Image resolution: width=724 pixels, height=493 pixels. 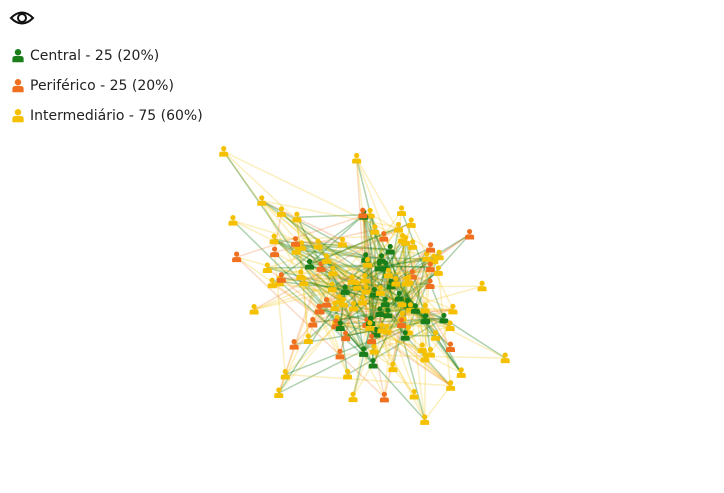 I want to click on visibility-toggle, so click(x=22, y=18).